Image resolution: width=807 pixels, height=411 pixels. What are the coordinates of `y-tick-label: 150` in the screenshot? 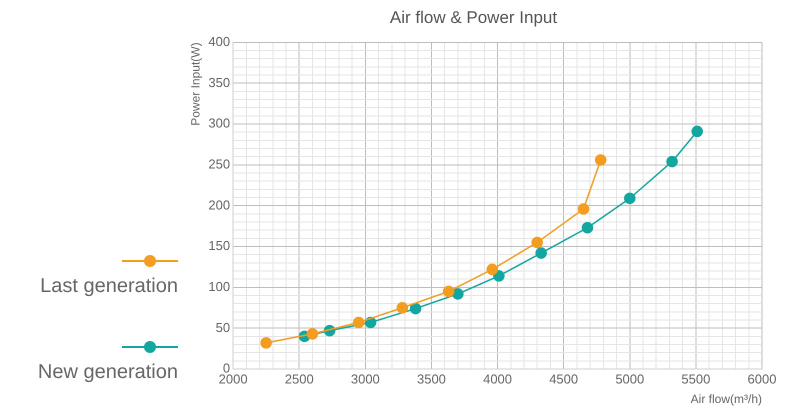 It's located at (219, 246).